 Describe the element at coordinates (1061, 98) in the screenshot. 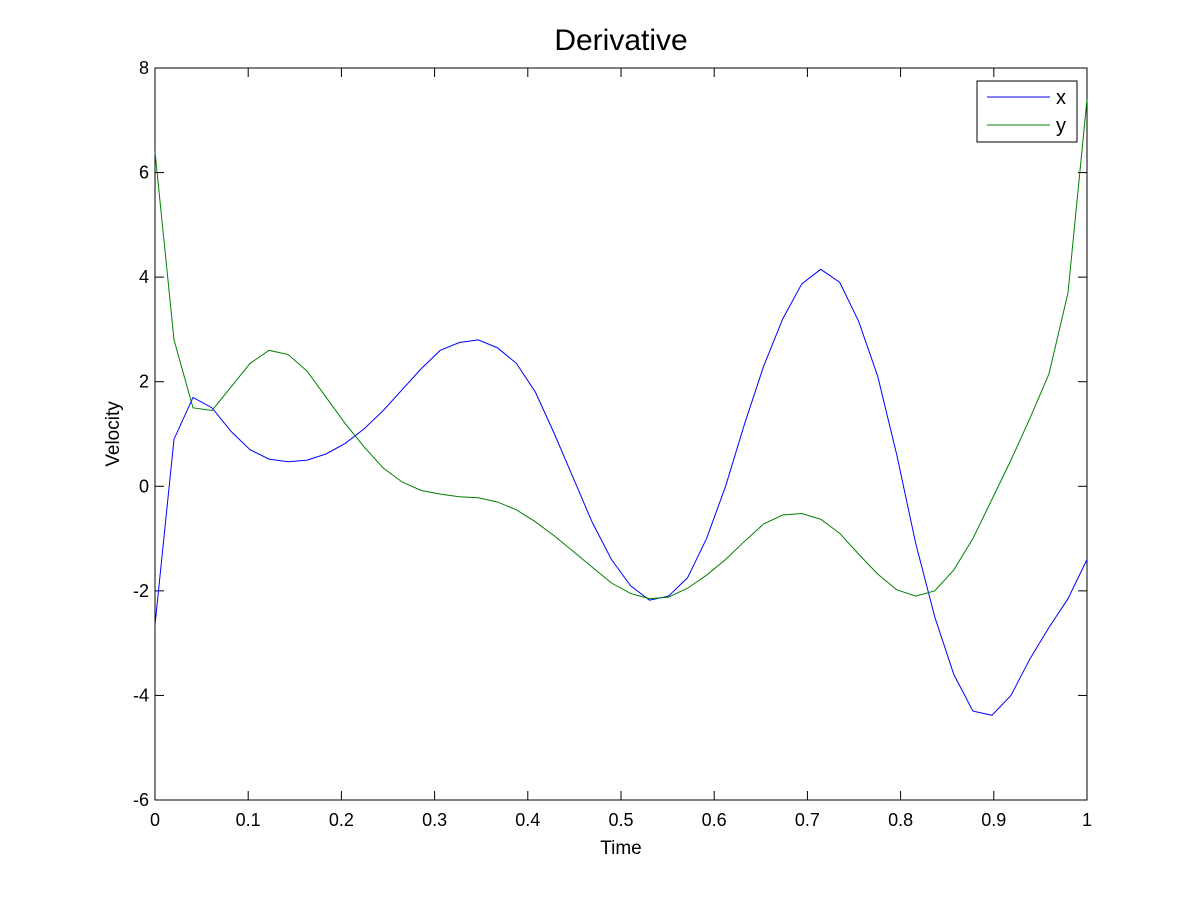

I see `legend-label-x: x` at that location.